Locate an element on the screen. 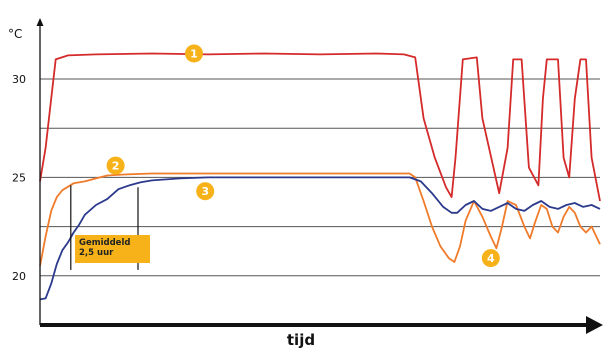  marker-number: 3 is located at coordinates (205, 191).